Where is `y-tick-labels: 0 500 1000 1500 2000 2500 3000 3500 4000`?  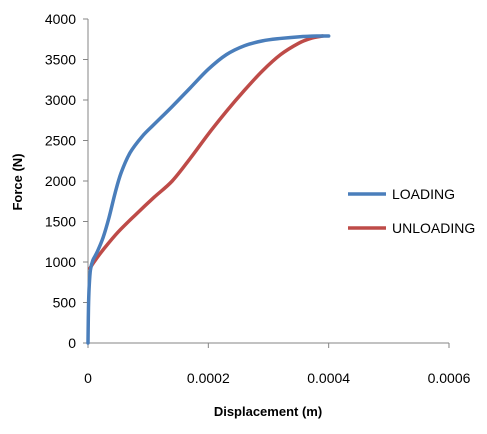
y-tick-labels: 0 500 1000 1500 2000 2500 3000 3500 4000 is located at coordinates (60, 181).